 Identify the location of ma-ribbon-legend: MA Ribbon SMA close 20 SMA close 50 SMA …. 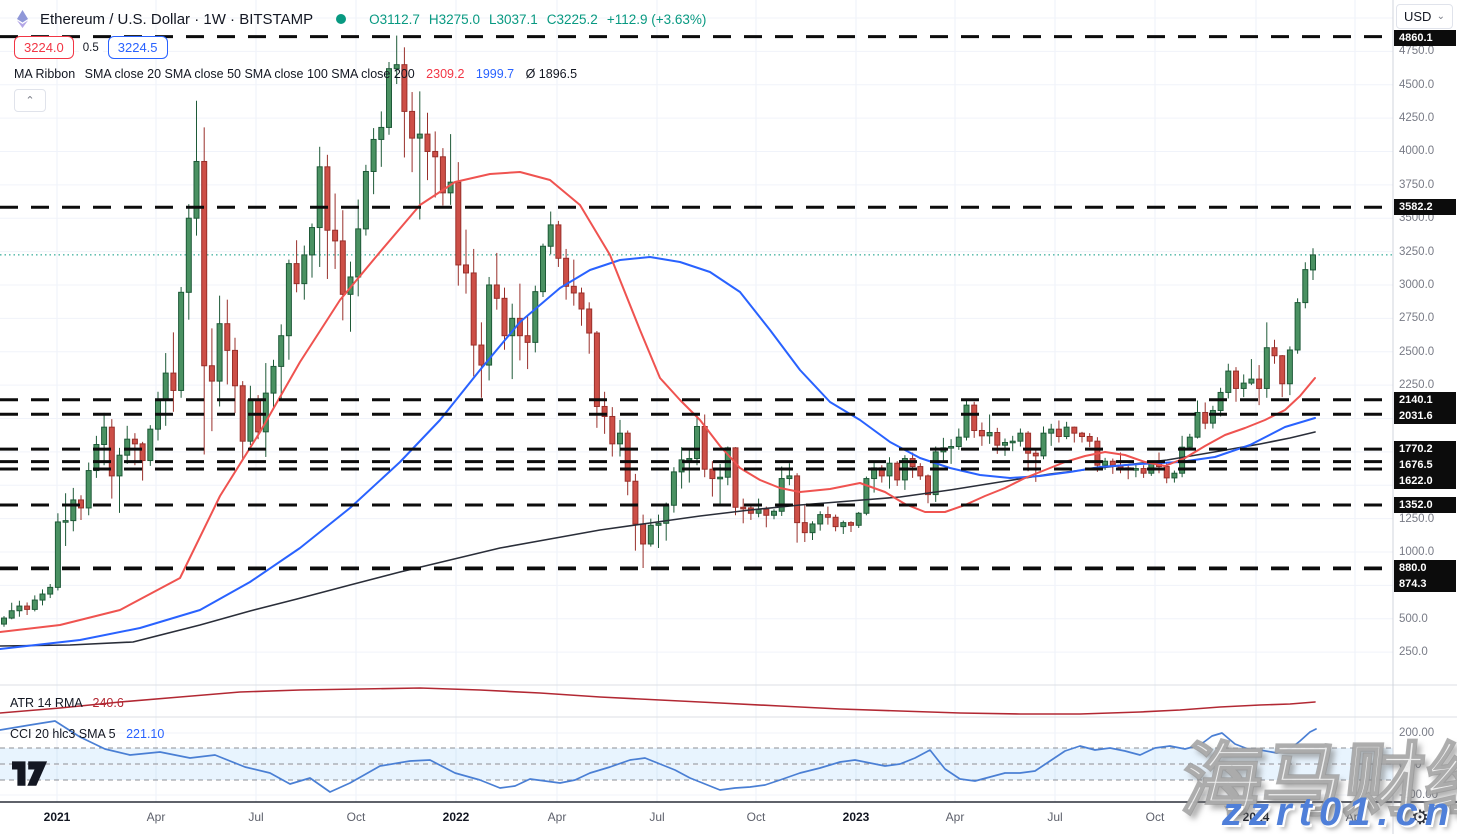
(360, 74).